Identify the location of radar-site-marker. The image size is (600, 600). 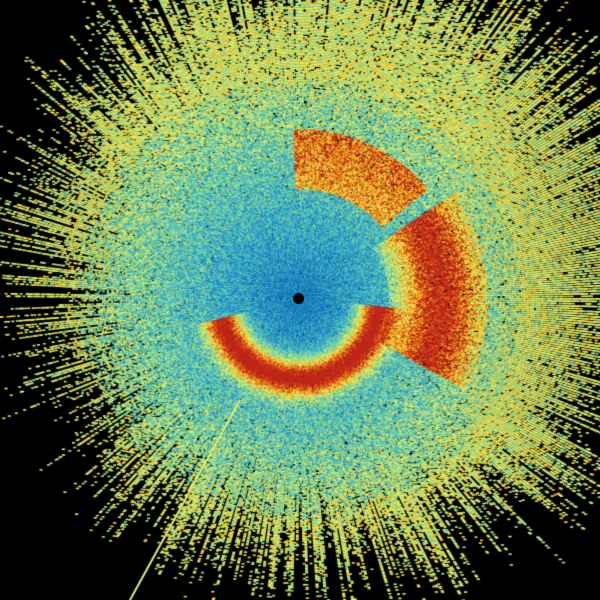
(298, 298).